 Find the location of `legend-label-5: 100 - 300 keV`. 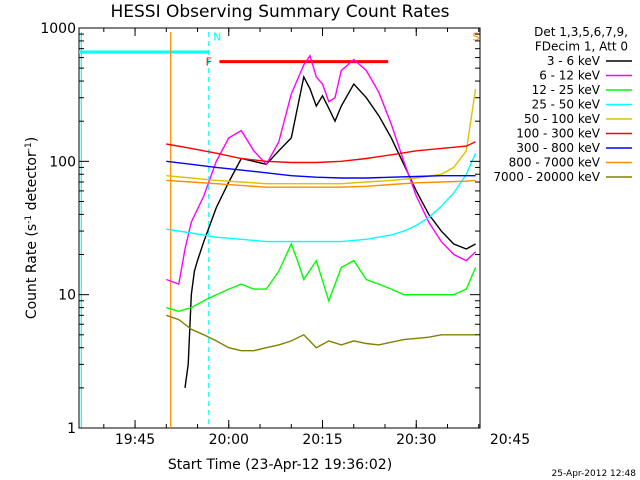

legend-label-5: 100 - 300 keV is located at coordinates (558, 134).